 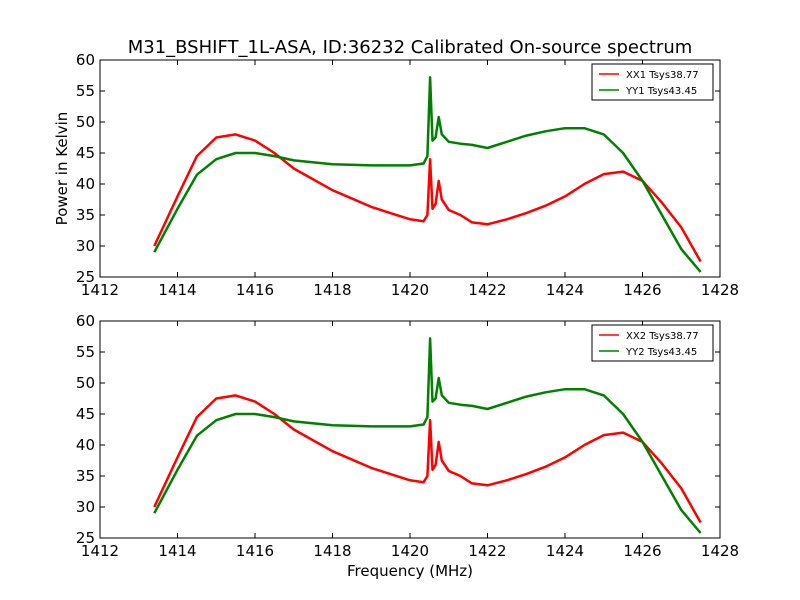 What do you see at coordinates (661, 91) in the screenshot?
I see `legend-label: YY1 Tsys43.45` at bounding box center [661, 91].